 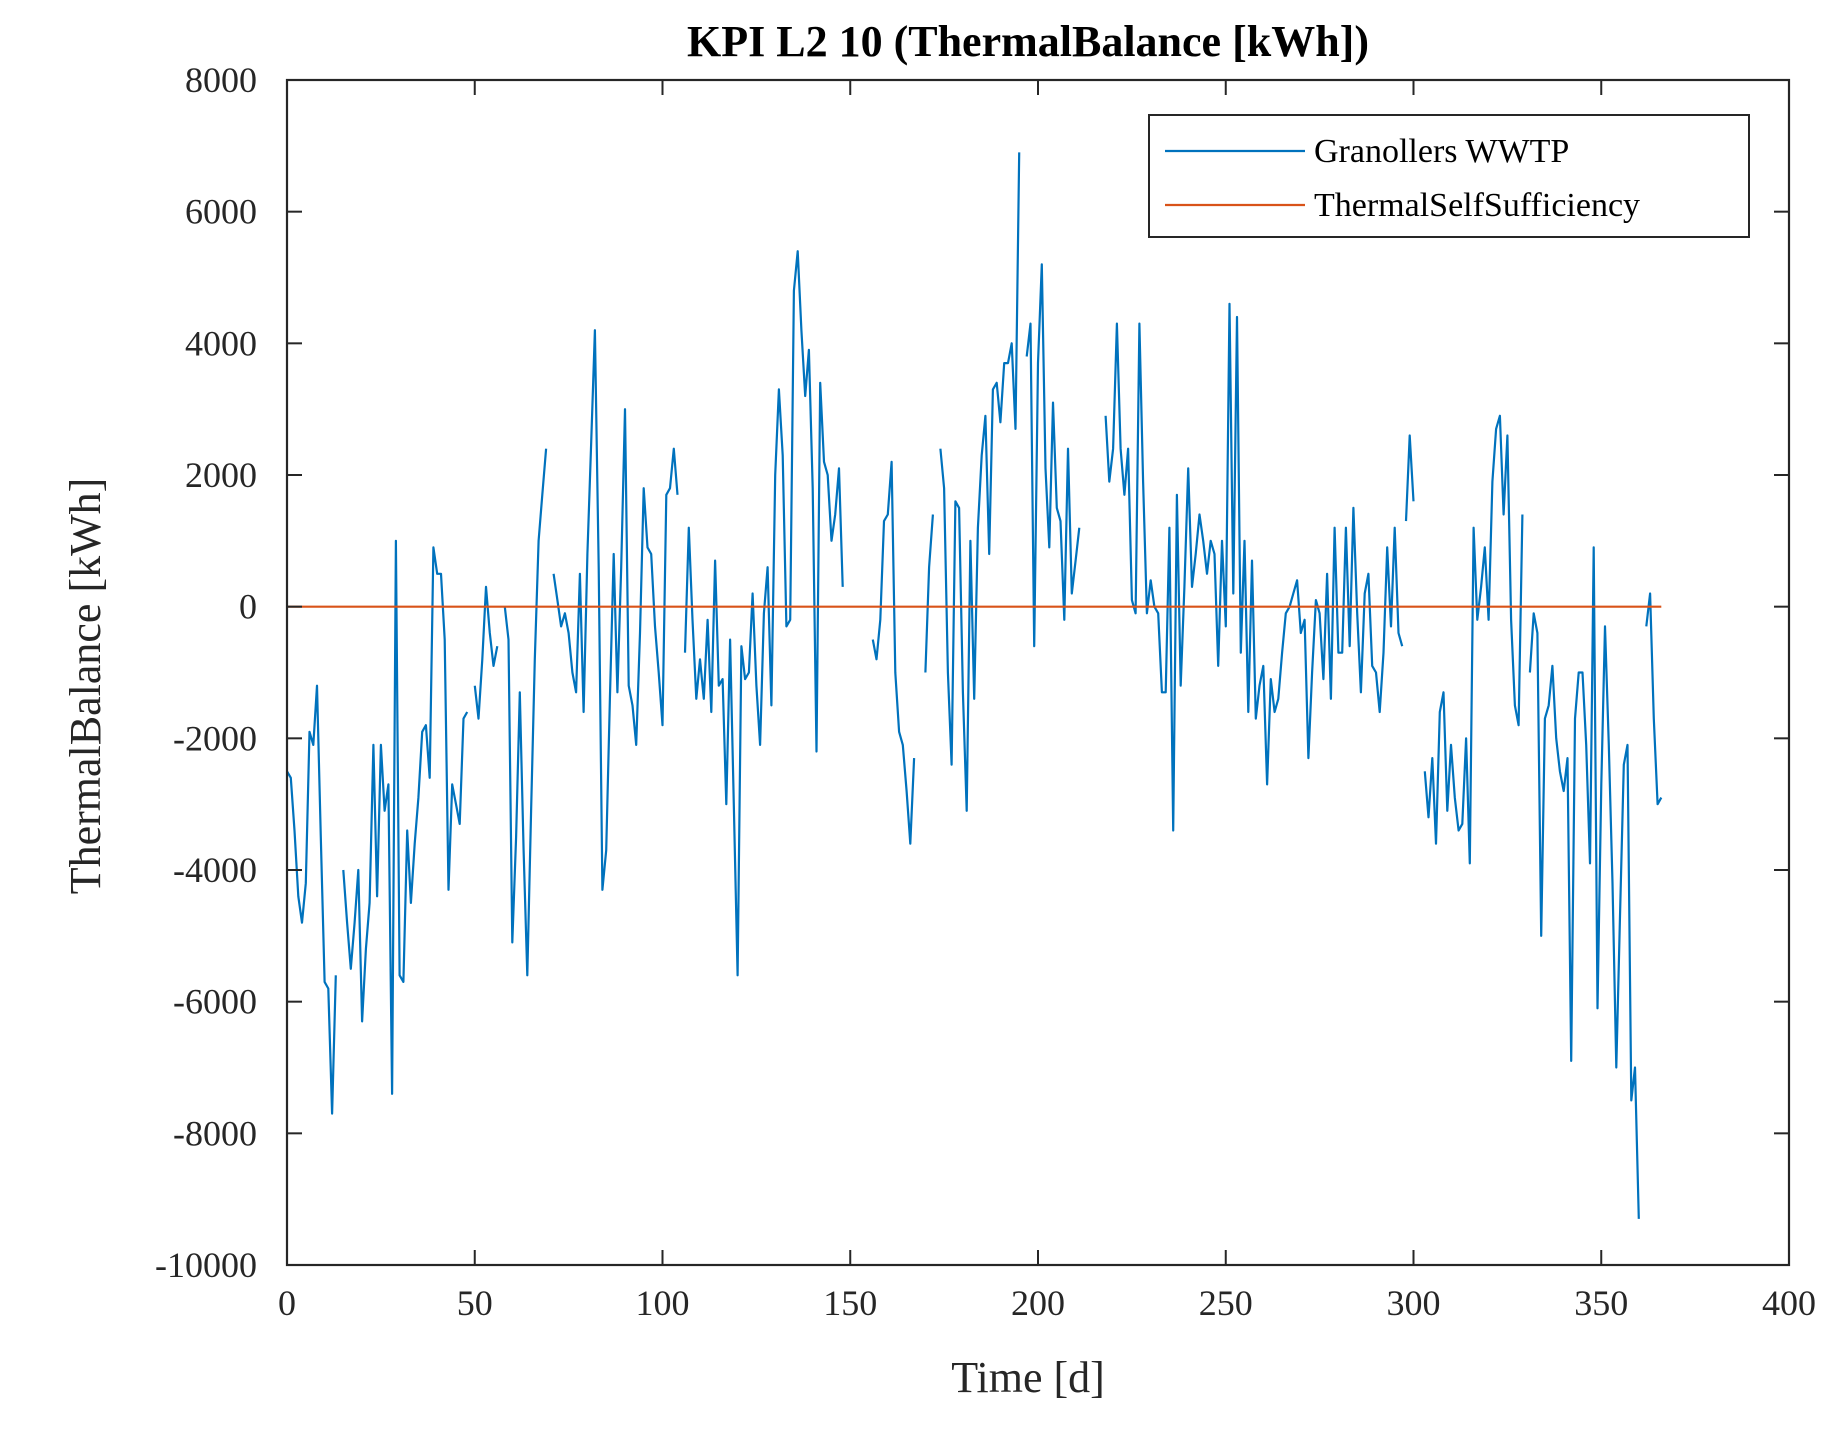 I want to click on legend-label-1: Granollers WWTP, so click(x=1441, y=151).